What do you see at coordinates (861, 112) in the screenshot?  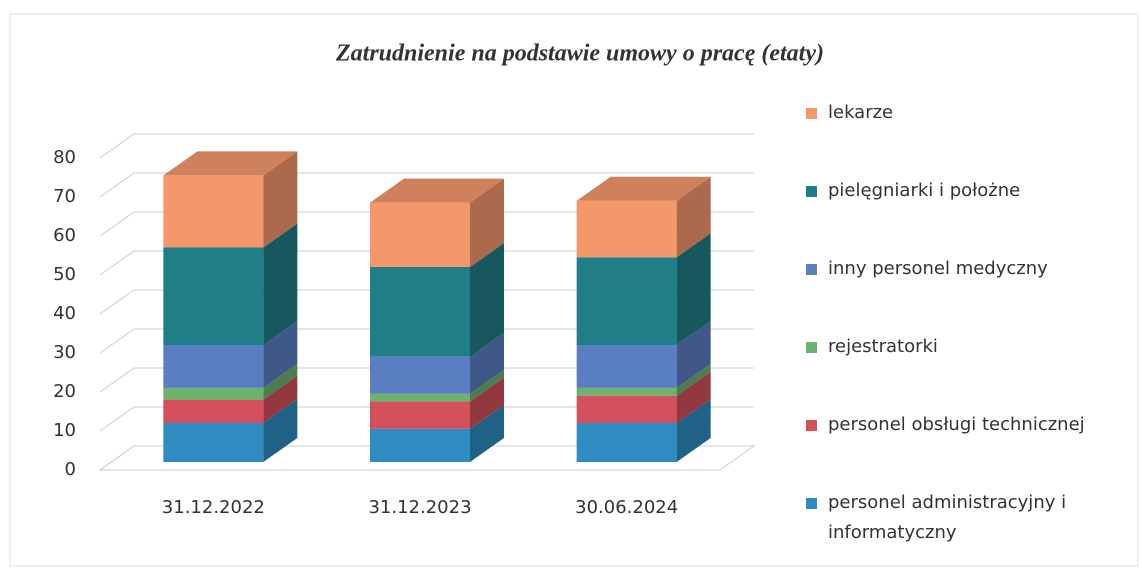 I see `legend-label: lekarze` at bounding box center [861, 112].